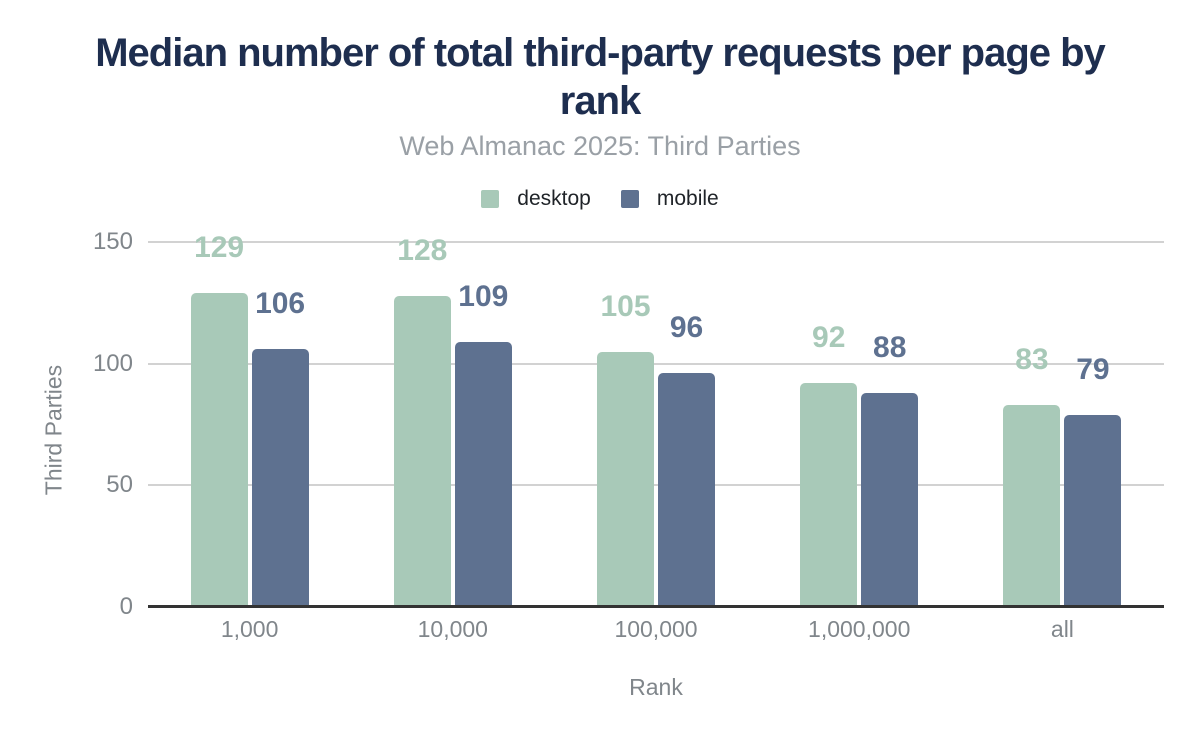 This screenshot has width=1200, height=742. I want to click on x-tick-label-10,000: 10,000, so click(452, 629).